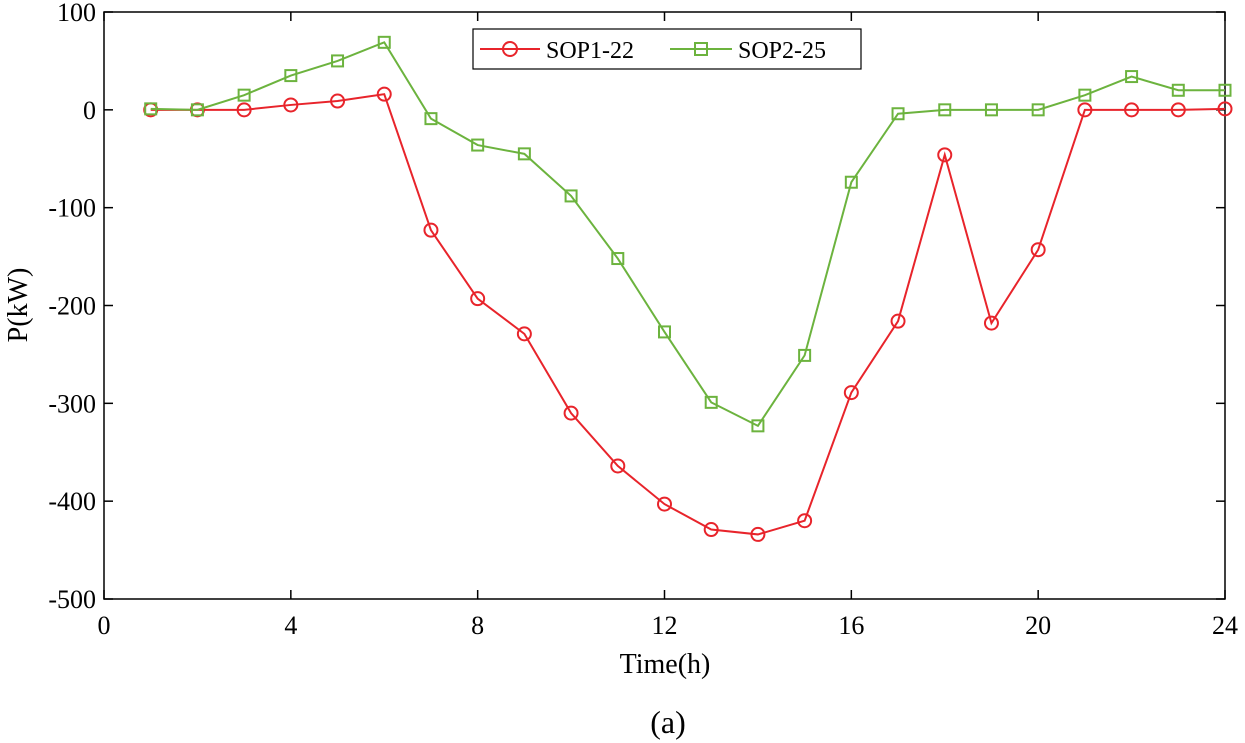 The image size is (1245, 743). What do you see at coordinates (851, 625) in the screenshot?
I see `x-tick-label: 16` at bounding box center [851, 625].